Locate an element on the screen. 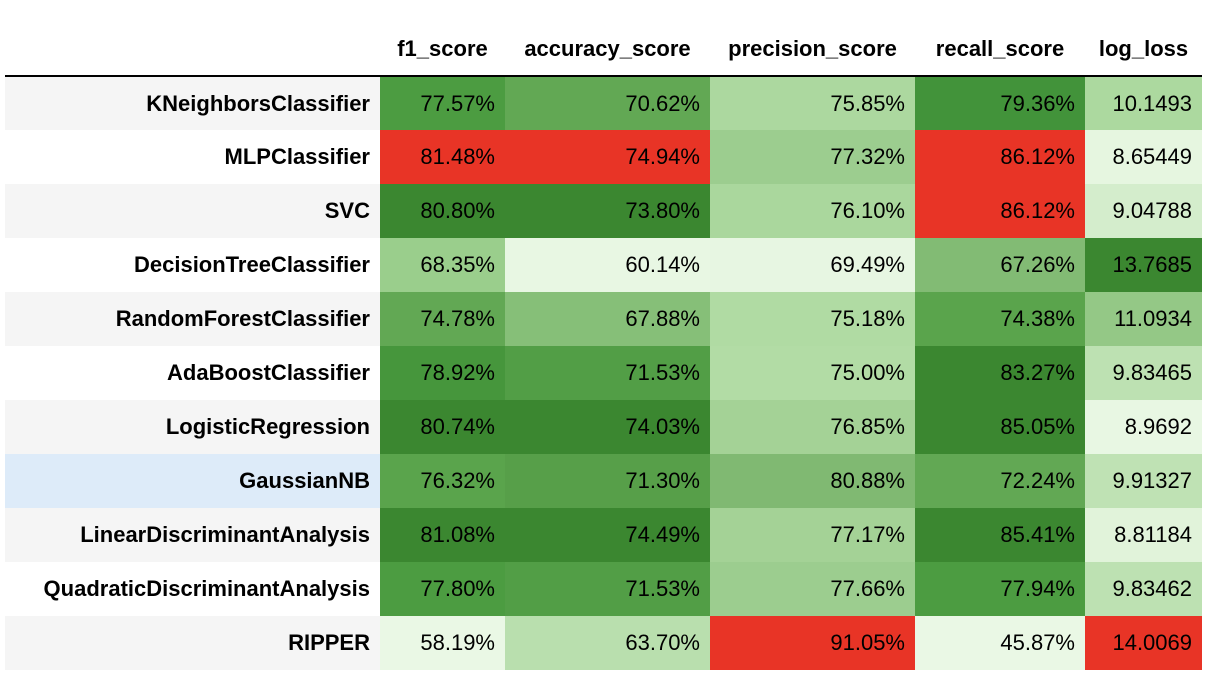 This screenshot has height=682, width=1212. metric-cell: 74.78% is located at coordinates (442, 319).